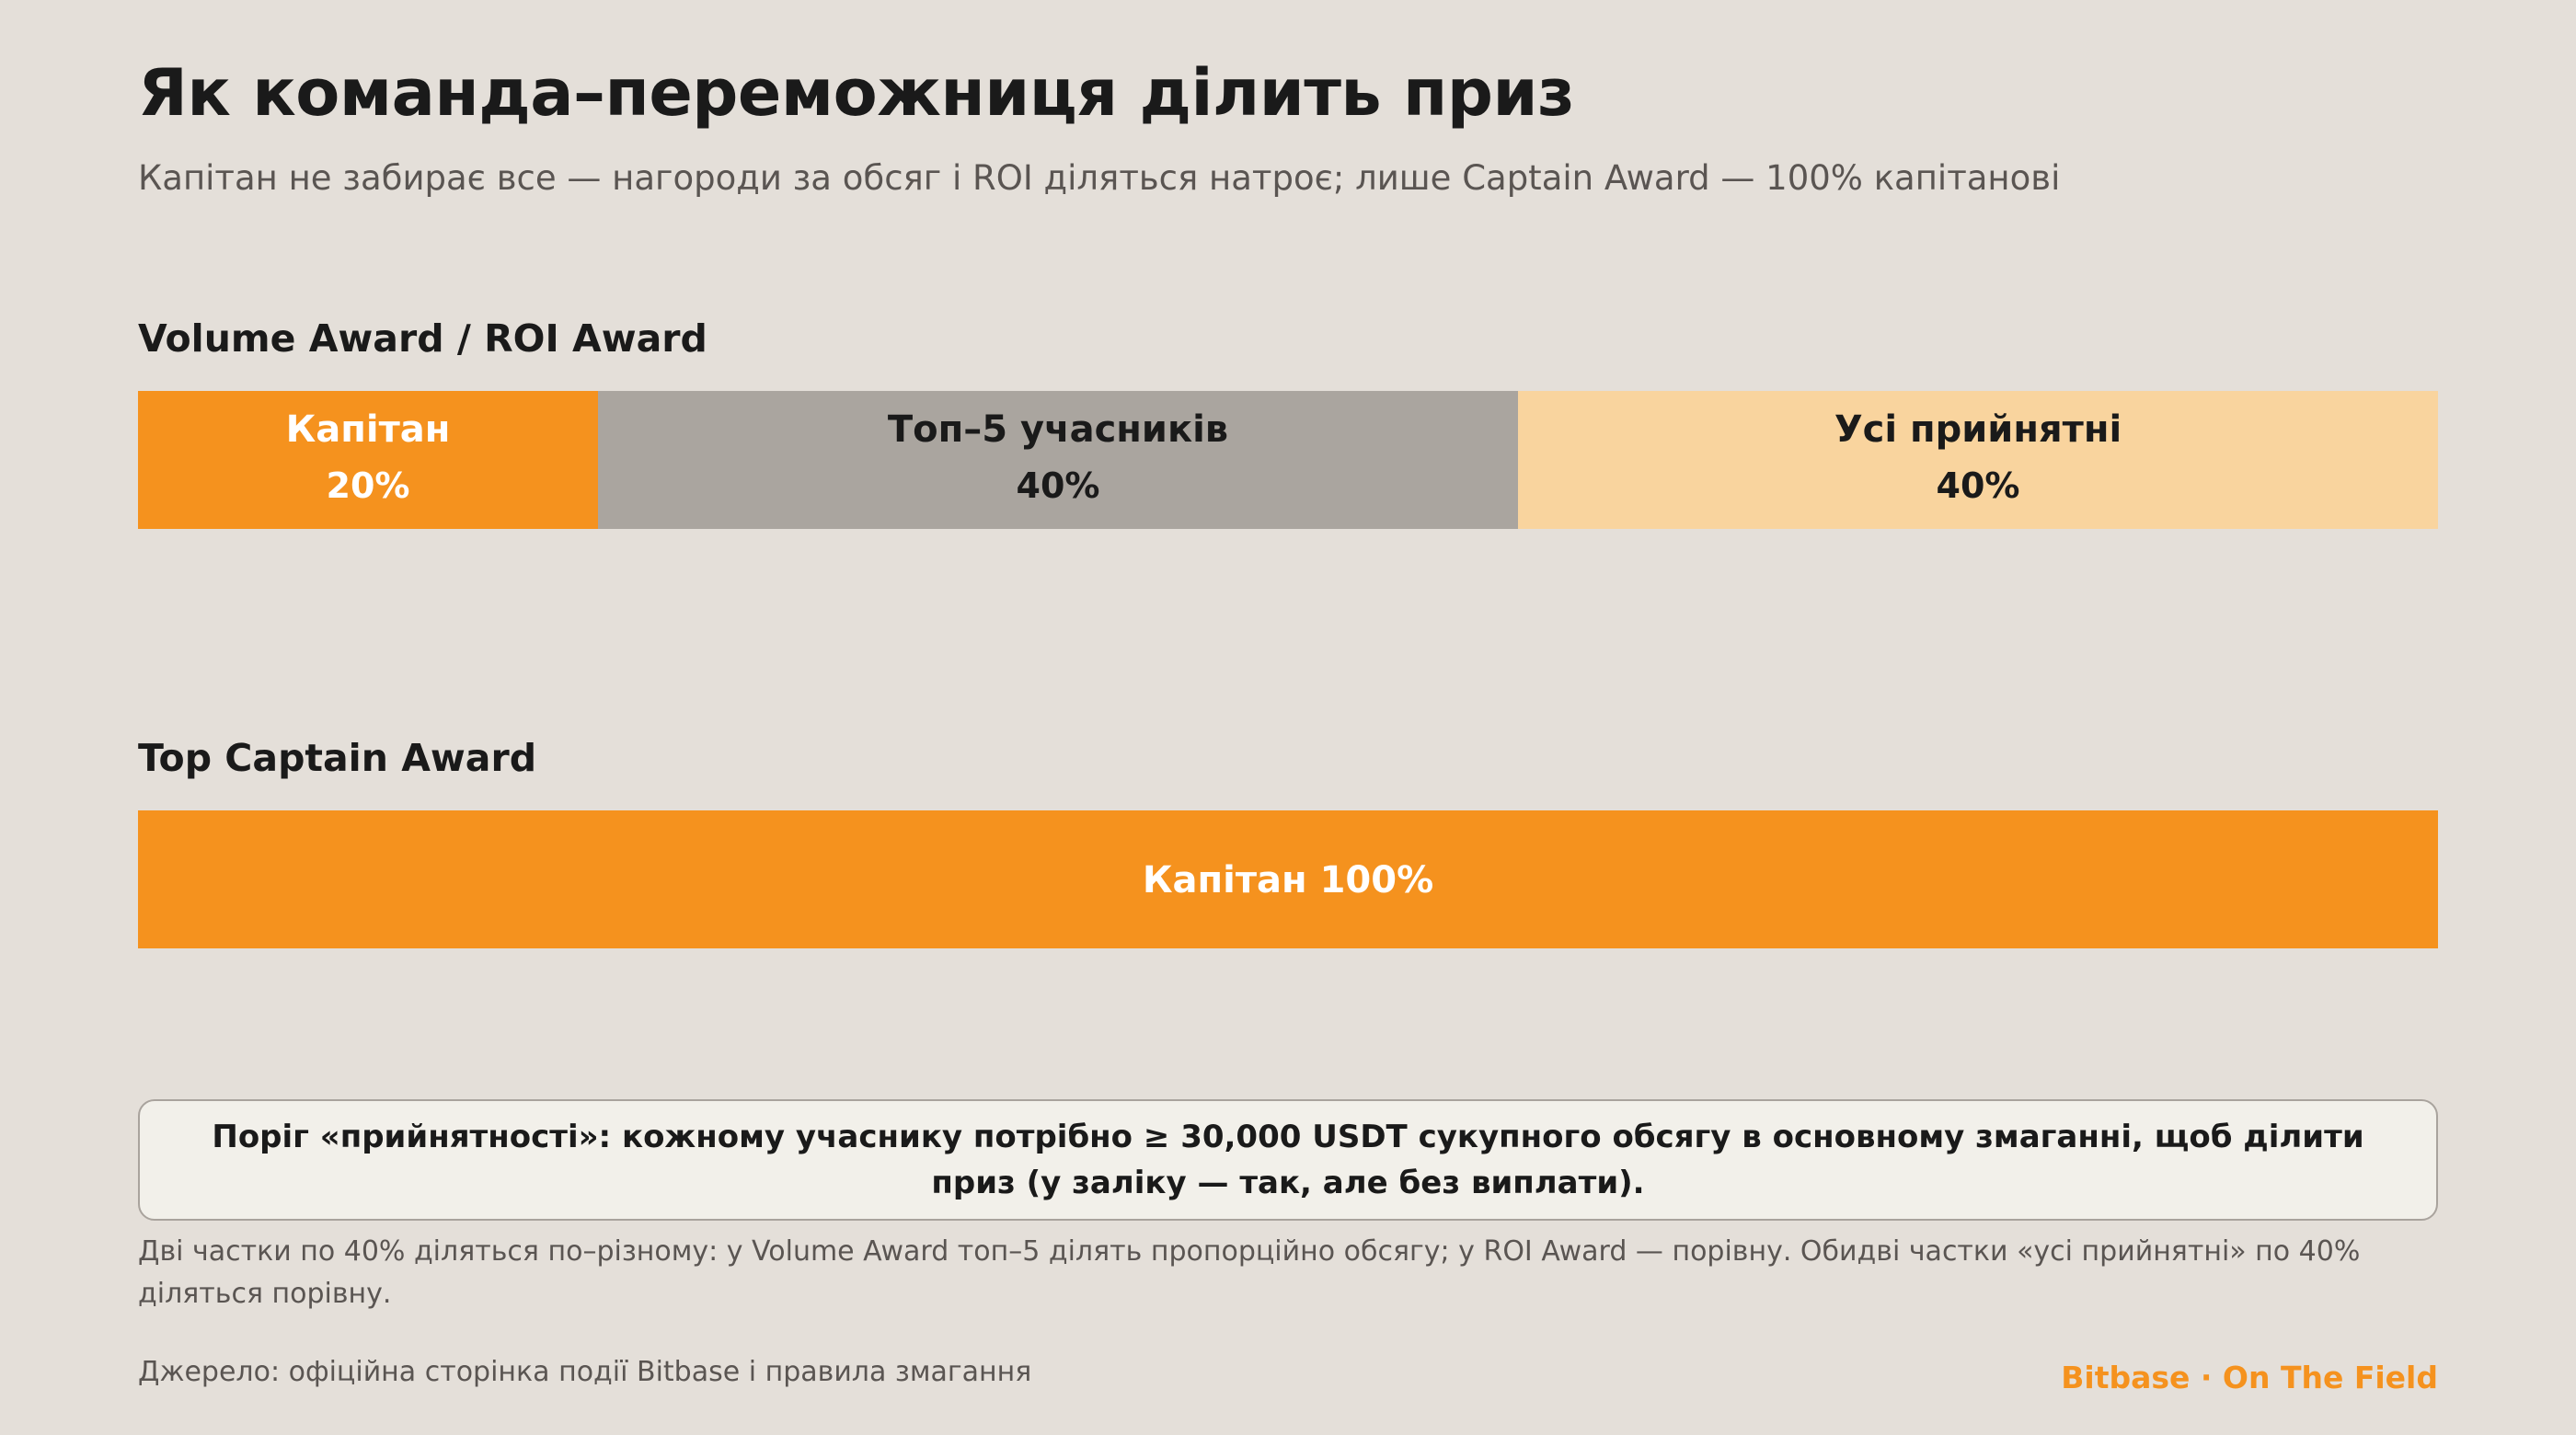  I want to click on page-title: Як команда–переможниця ділить приз, so click(856, 93).